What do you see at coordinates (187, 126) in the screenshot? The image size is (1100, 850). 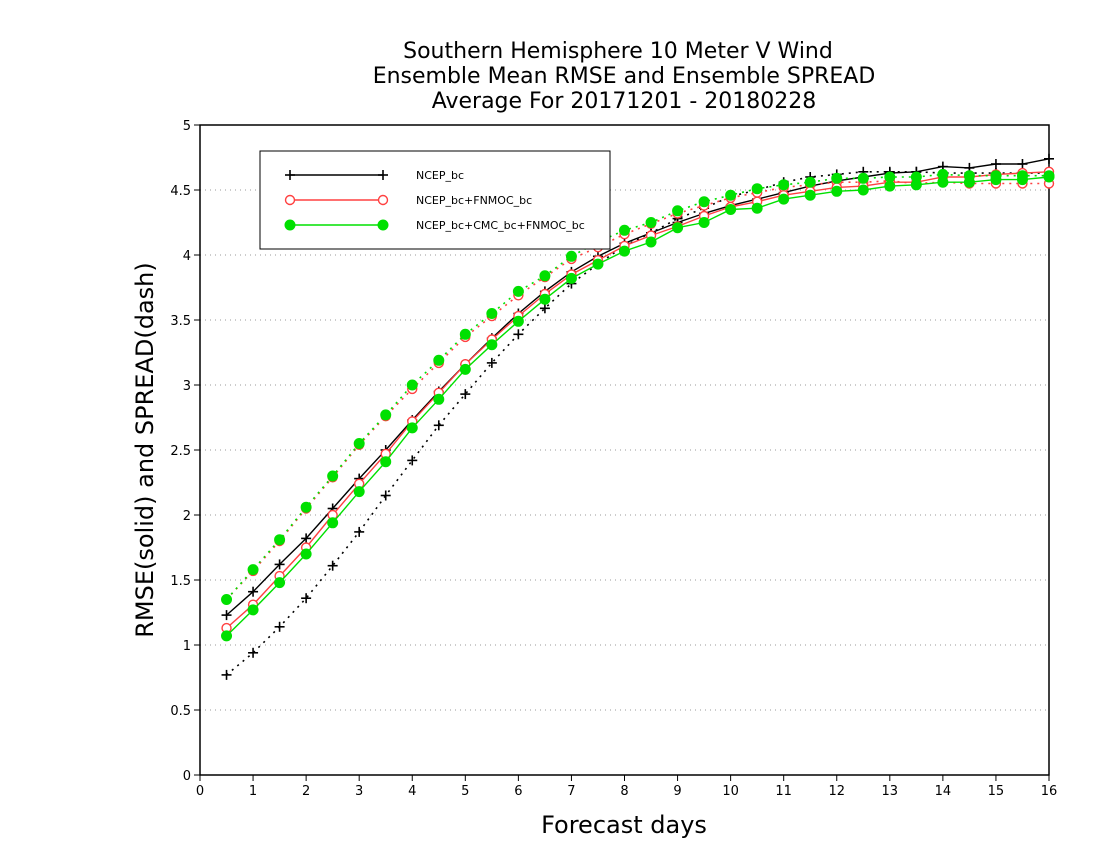 I see `y-tick-label: 5` at bounding box center [187, 126].